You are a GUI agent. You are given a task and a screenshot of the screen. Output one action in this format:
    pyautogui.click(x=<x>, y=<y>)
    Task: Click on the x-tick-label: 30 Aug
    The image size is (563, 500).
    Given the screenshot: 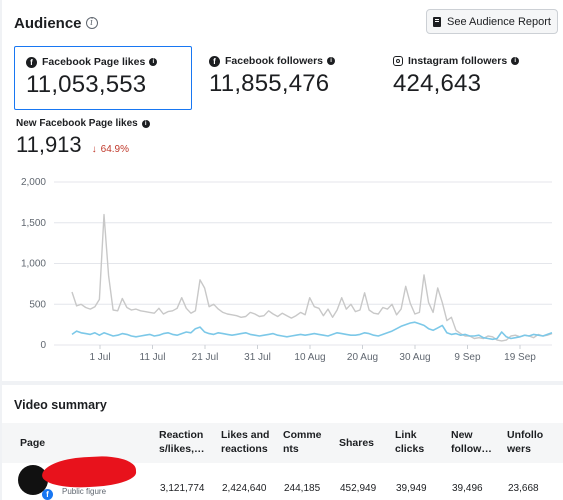 What is the action you would take?
    pyautogui.click(x=414, y=357)
    